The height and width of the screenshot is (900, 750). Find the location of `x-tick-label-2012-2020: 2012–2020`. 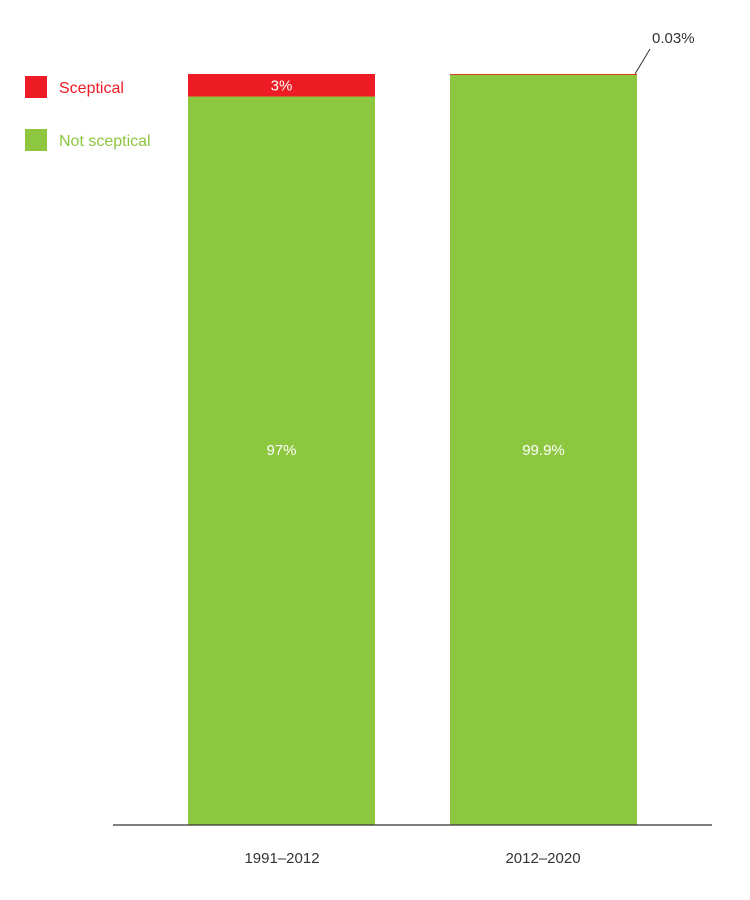

x-tick-label-2012-2020: 2012–2020 is located at coordinates (542, 858).